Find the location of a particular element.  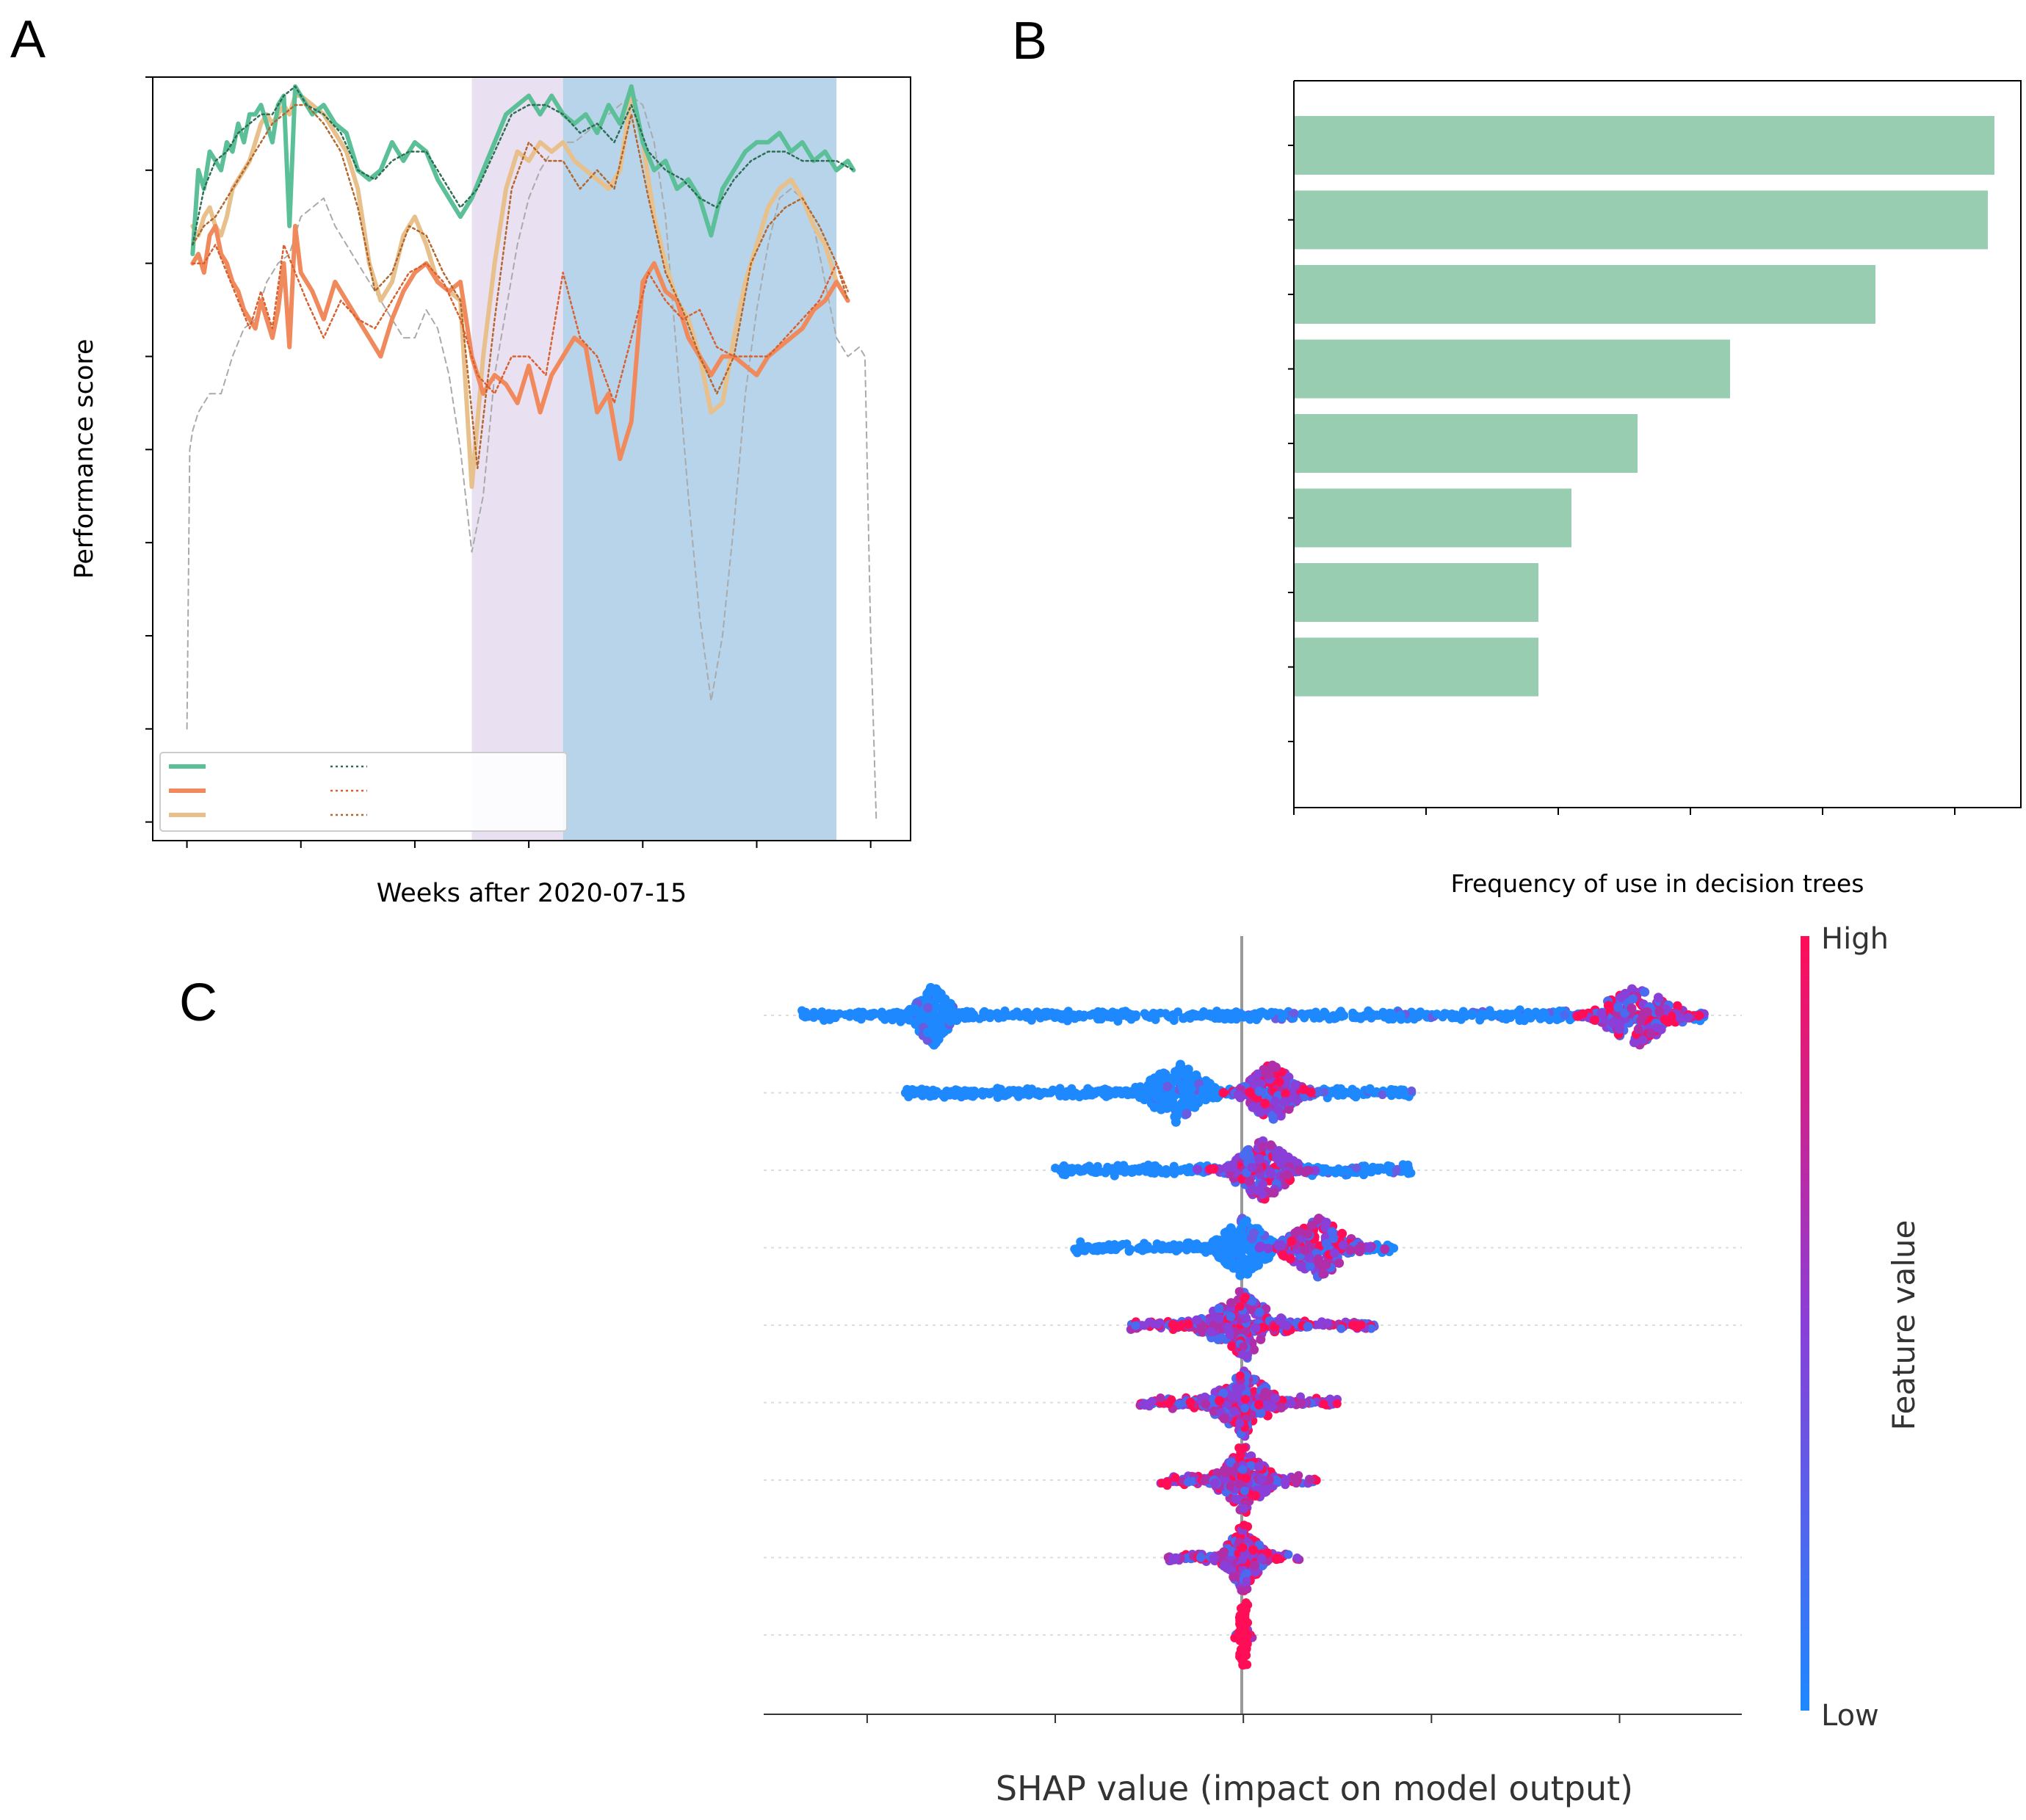

colorbar-label: Feature value is located at coordinates (1904, 1326).